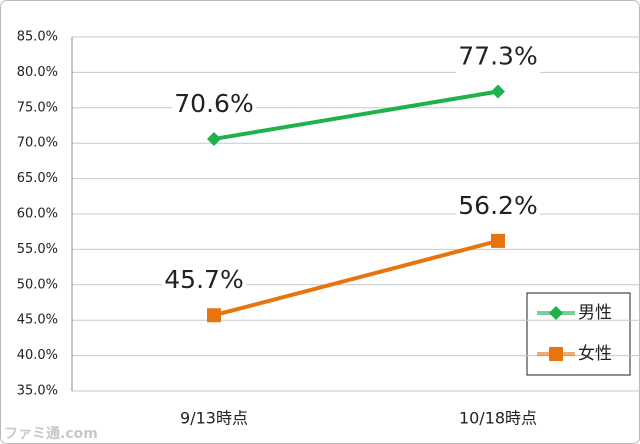  Describe the element at coordinates (37, 320) in the screenshot. I see `y-tick-label: 45.0%` at that location.